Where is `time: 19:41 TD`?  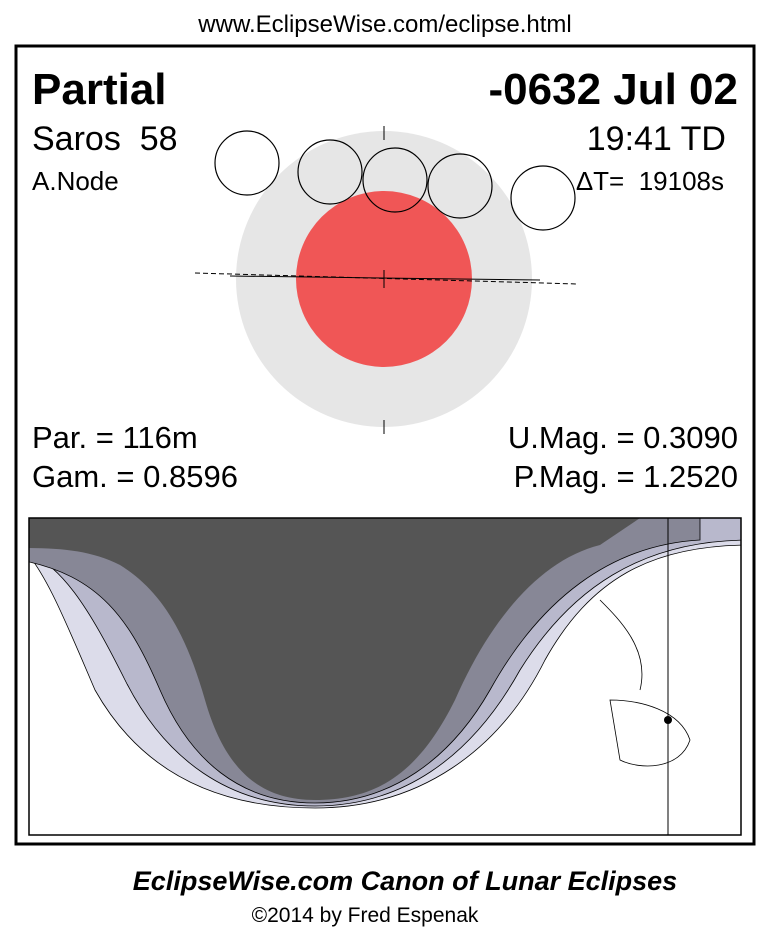
time: 19:41 TD is located at coordinates (656, 139).